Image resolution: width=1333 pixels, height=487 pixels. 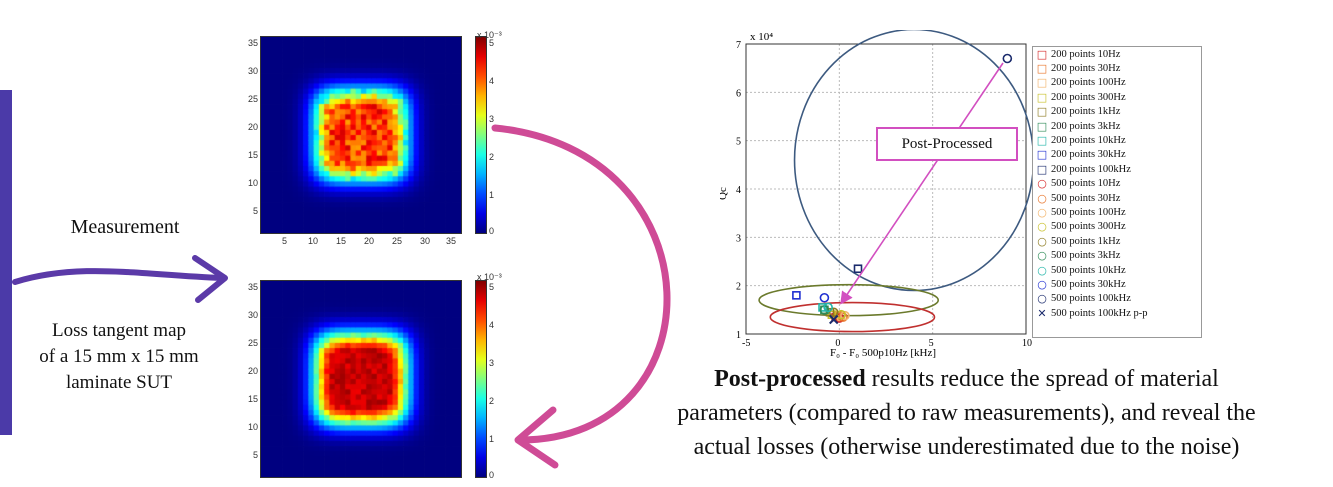 What do you see at coordinates (451, 241) in the screenshot?
I see `x-tick: 35` at bounding box center [451, 241].